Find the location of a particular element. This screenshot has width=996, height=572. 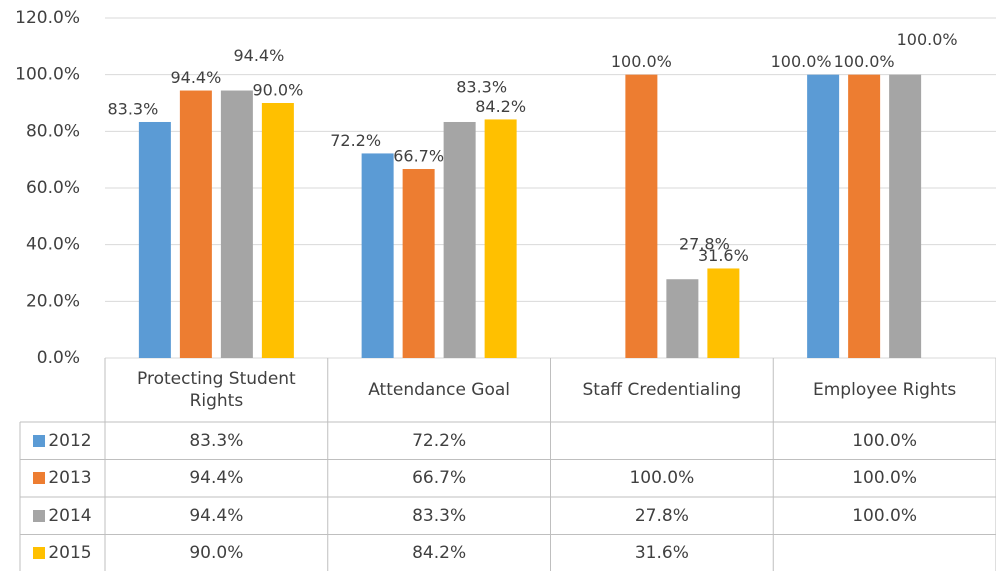

table-value: 27.8% is located at coordinates (662, 516).